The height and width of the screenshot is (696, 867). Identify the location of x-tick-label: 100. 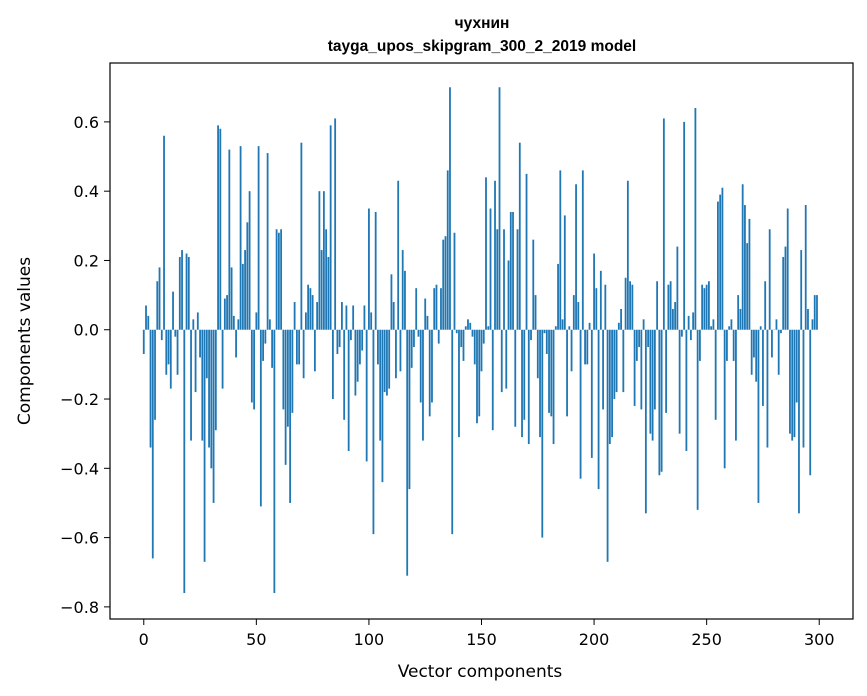
(369, 639).